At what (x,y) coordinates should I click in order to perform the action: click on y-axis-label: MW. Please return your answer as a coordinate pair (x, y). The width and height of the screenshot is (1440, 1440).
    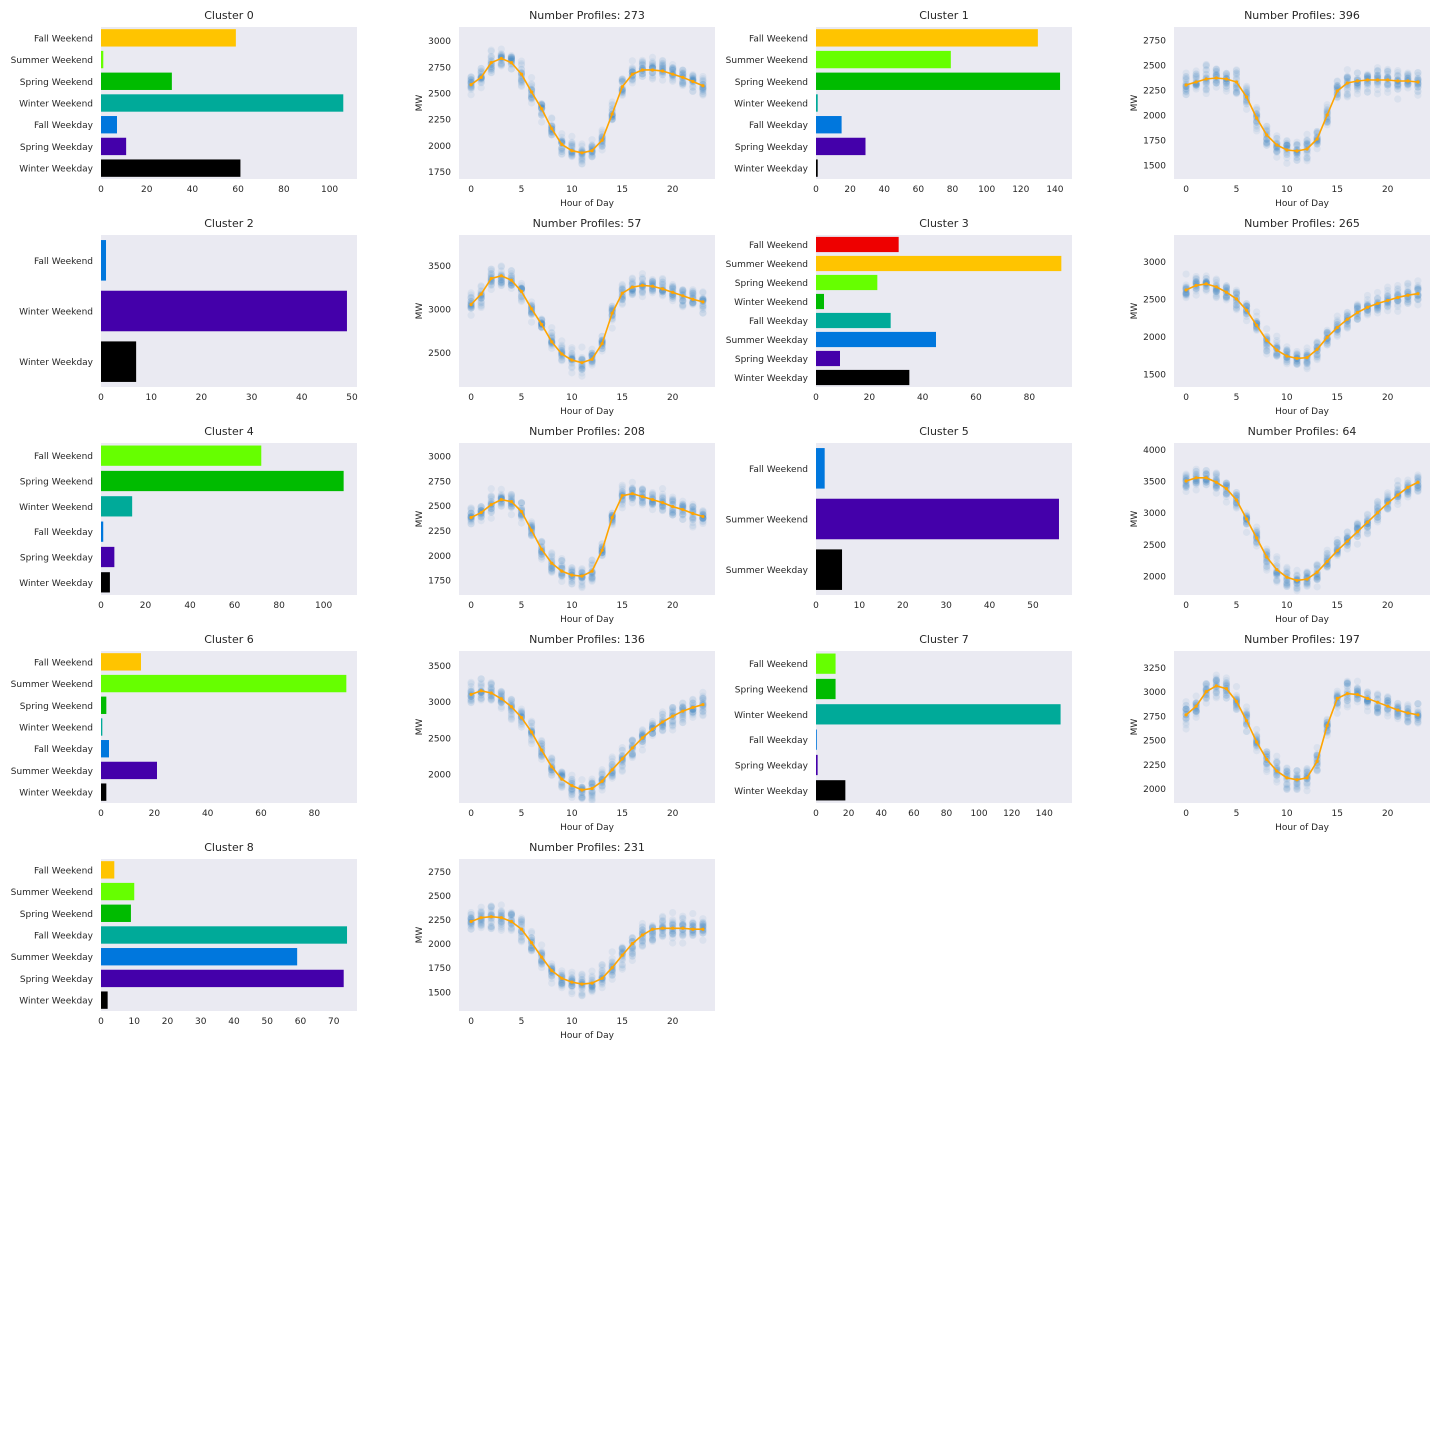
    Looking at the image, I should click on (1135, 311).